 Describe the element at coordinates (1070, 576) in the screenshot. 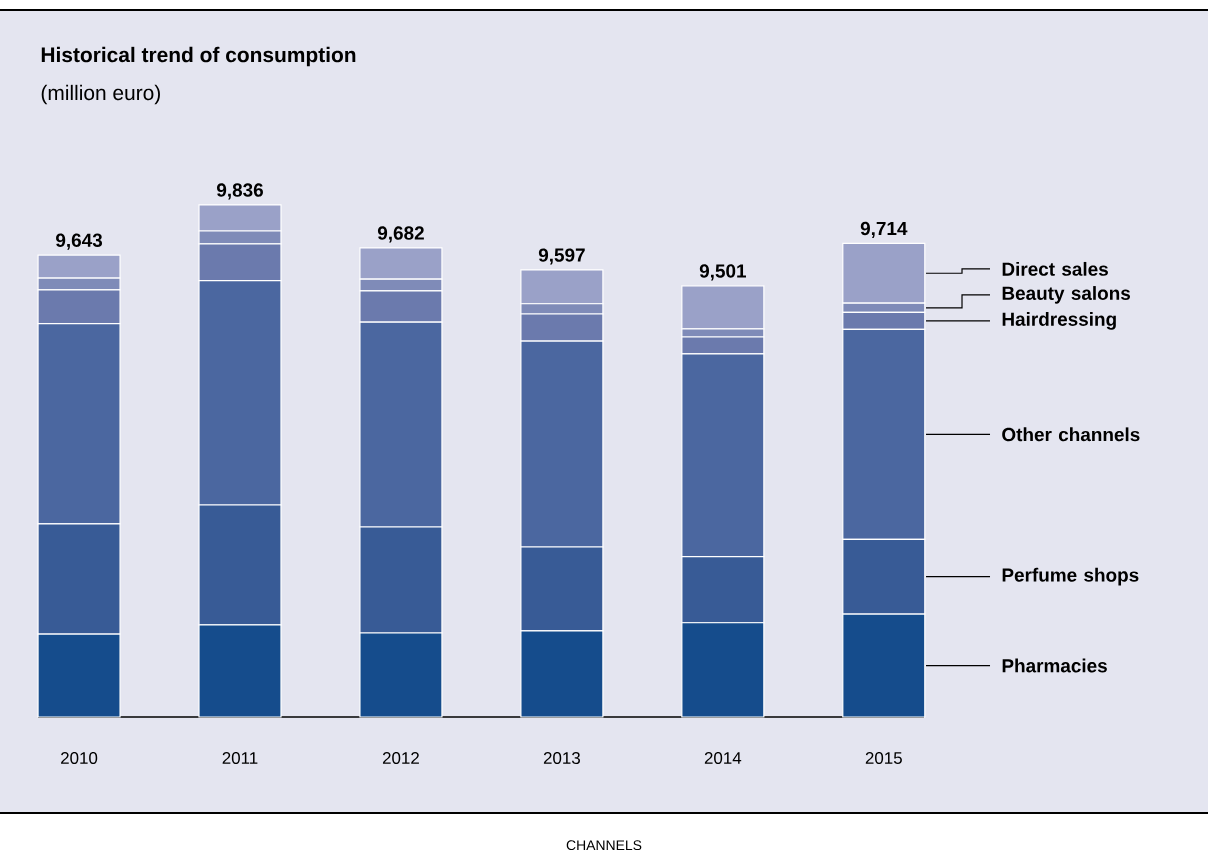

I see `text: Perfume shops` at that location.